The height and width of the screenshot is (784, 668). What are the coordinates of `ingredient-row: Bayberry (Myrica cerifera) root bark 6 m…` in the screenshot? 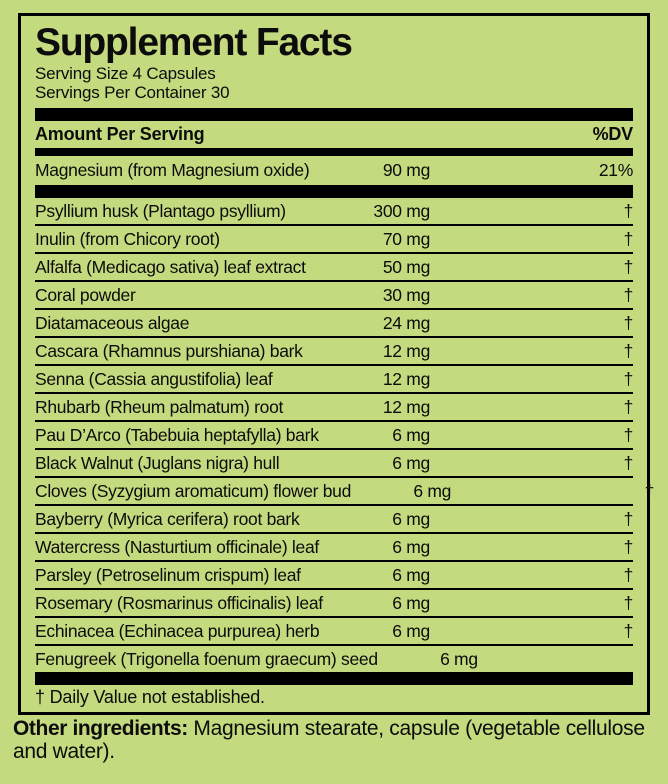 It's located at (334, 518).